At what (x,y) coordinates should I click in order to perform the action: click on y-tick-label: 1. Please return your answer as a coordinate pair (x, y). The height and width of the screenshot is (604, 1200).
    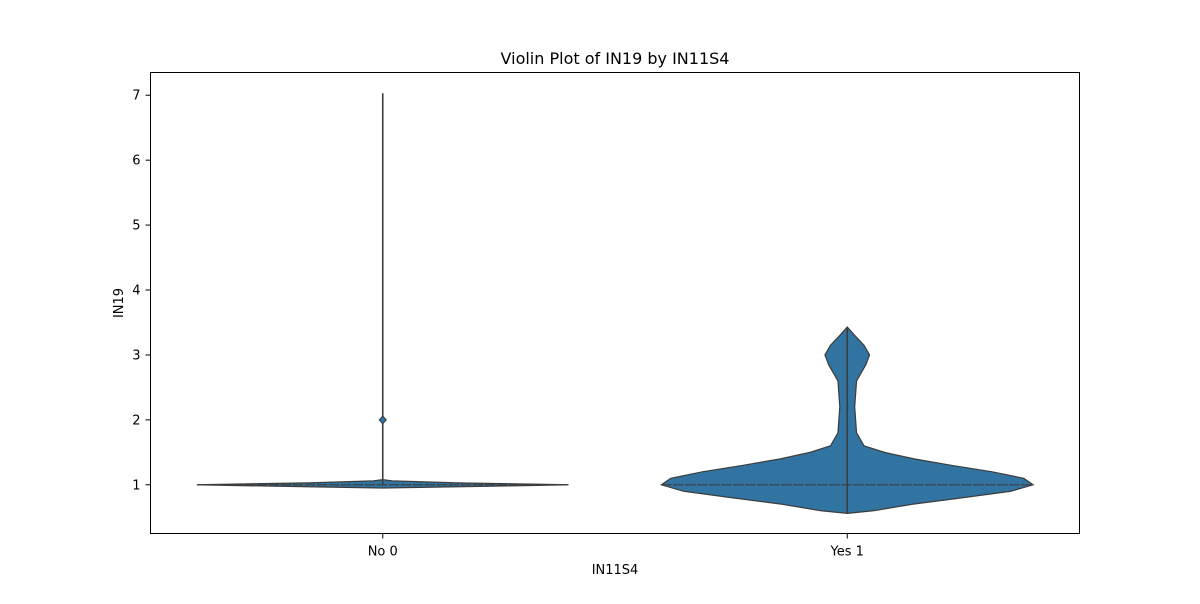
    Looking at the image, I should click on (136, 485).